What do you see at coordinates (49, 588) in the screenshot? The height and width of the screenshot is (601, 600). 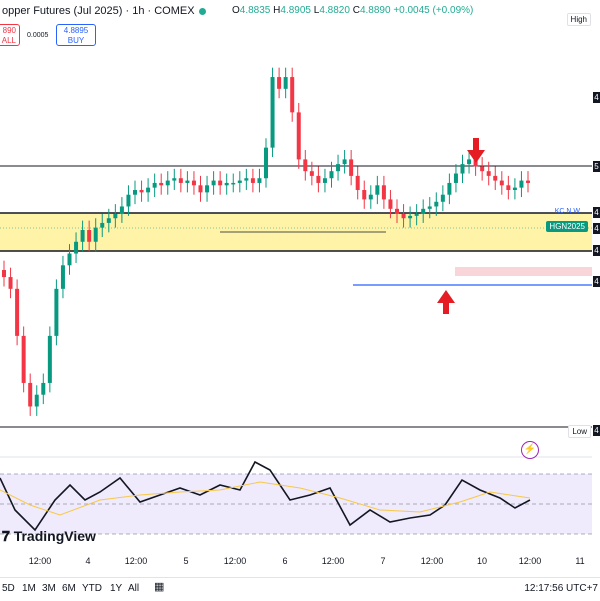 I see `range-button-3m: 3M` at bounding box center [49, 588].